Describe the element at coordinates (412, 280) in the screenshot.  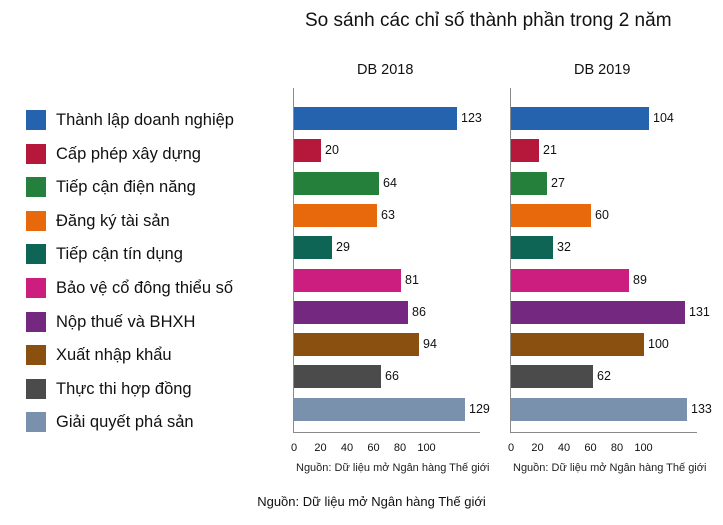
I see `bar-value-label: 81` at that location.